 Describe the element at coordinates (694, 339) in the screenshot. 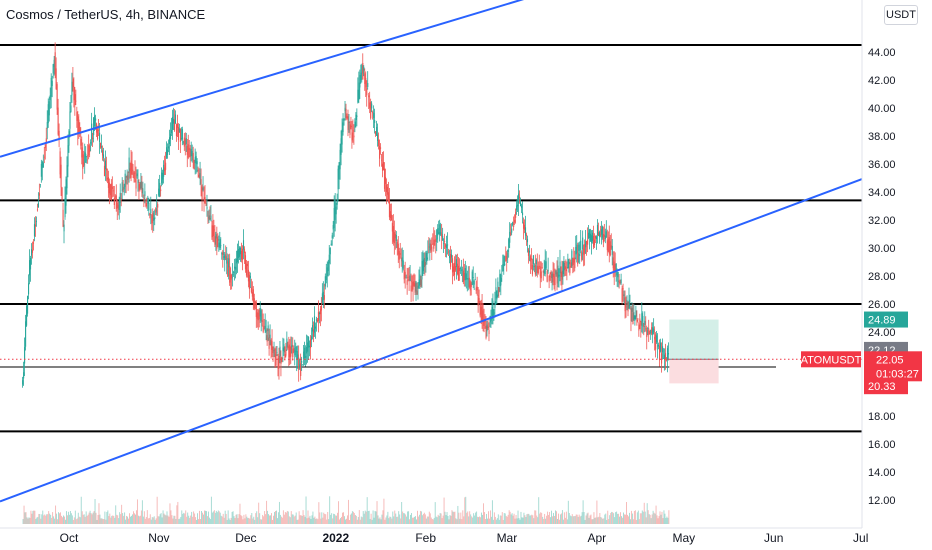

I see `target-zone` at that location.